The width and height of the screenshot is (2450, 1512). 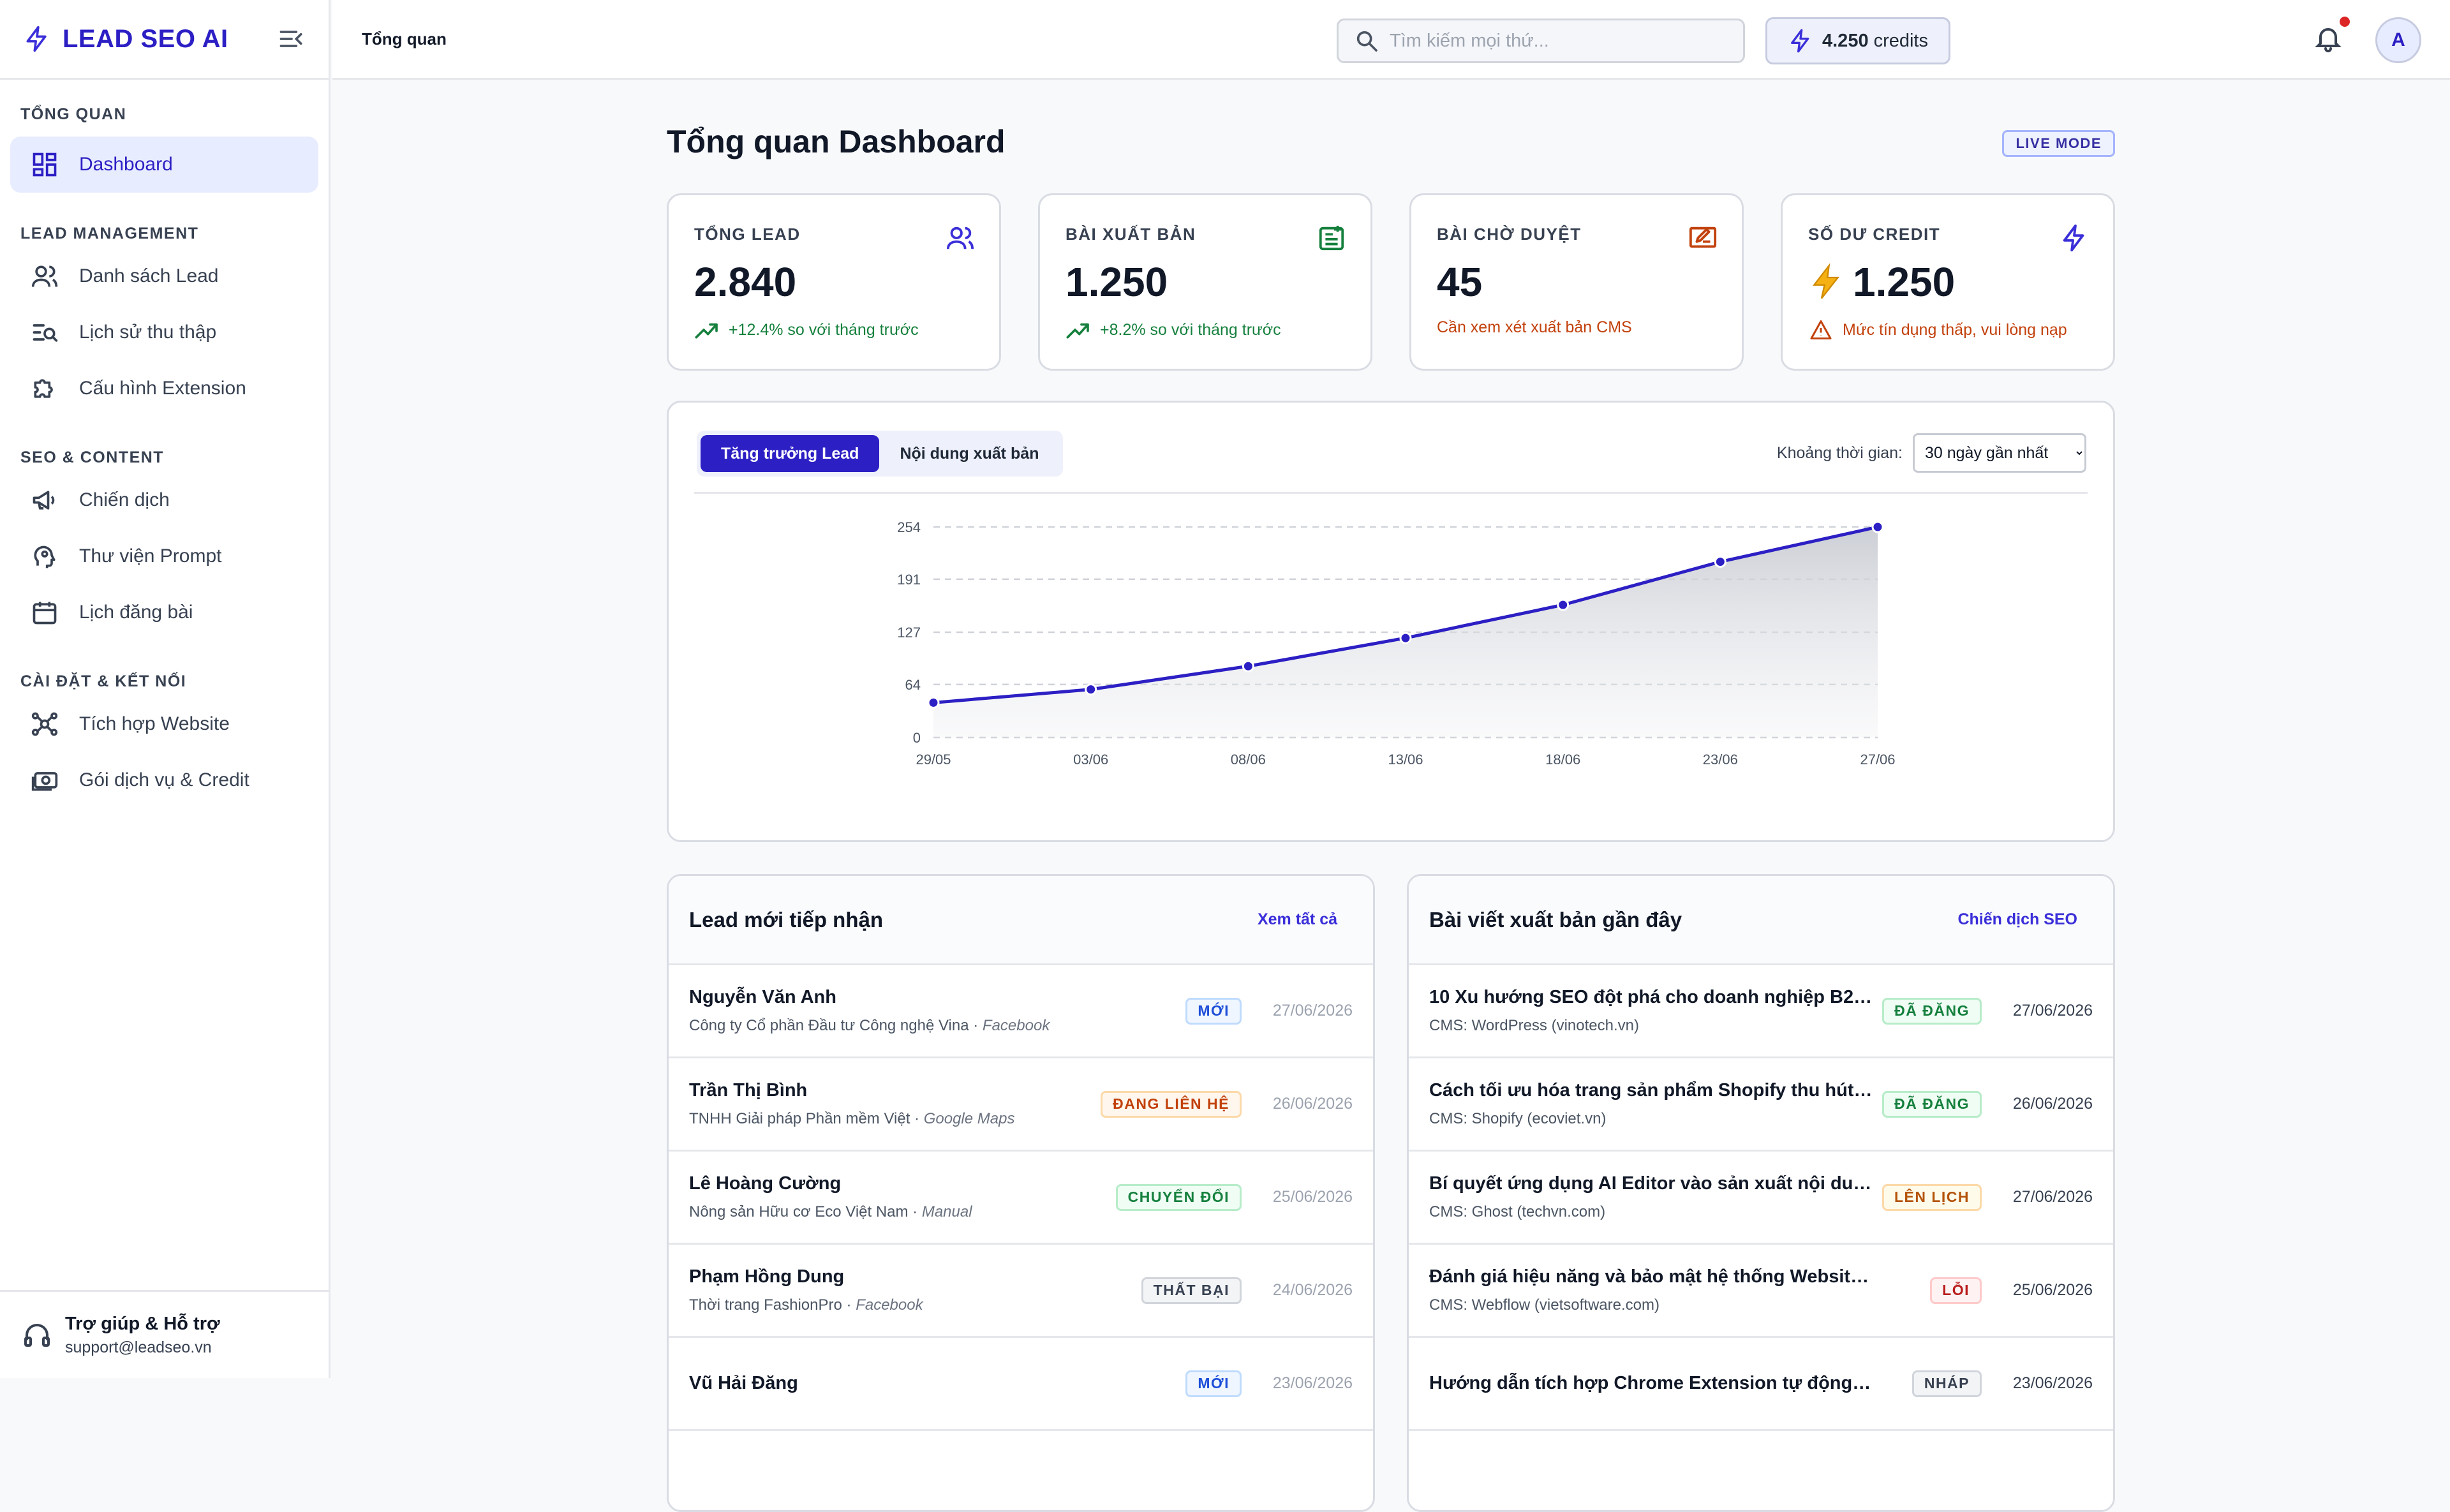 What do you see at coordinates (1312, 1010) in the screenshot?
I see `lead-date: 27/06/2026` at bounding box center [1312, 1010].